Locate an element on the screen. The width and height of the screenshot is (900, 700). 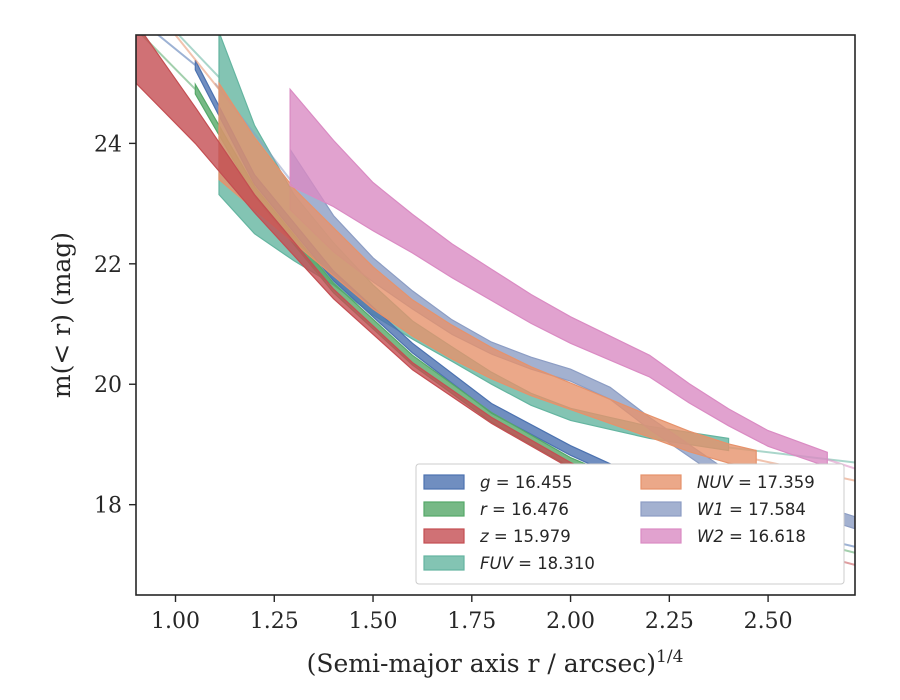
x-tick-label-0: 1.00 is located at coordinates (175, 621).